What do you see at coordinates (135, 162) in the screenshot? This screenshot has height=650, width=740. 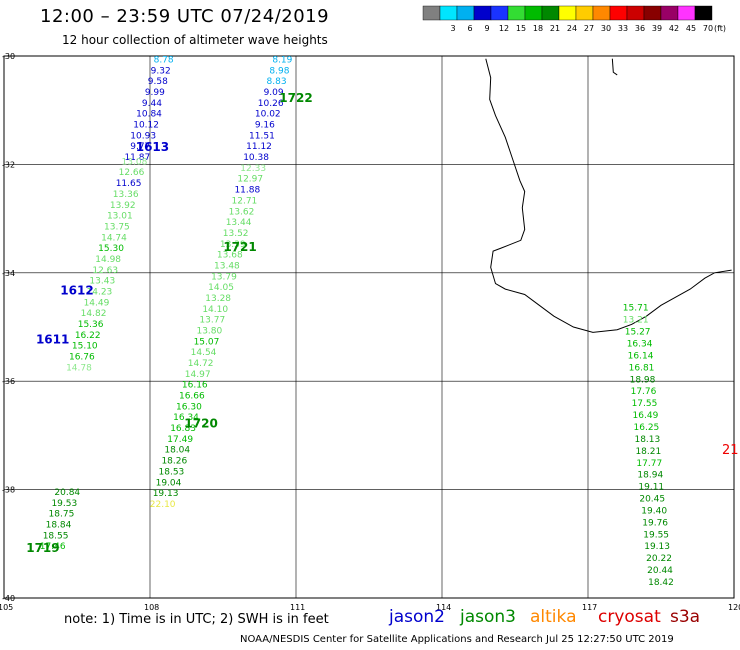 I see `wave-height-label: 13.08` at bounding box center [135, 162].